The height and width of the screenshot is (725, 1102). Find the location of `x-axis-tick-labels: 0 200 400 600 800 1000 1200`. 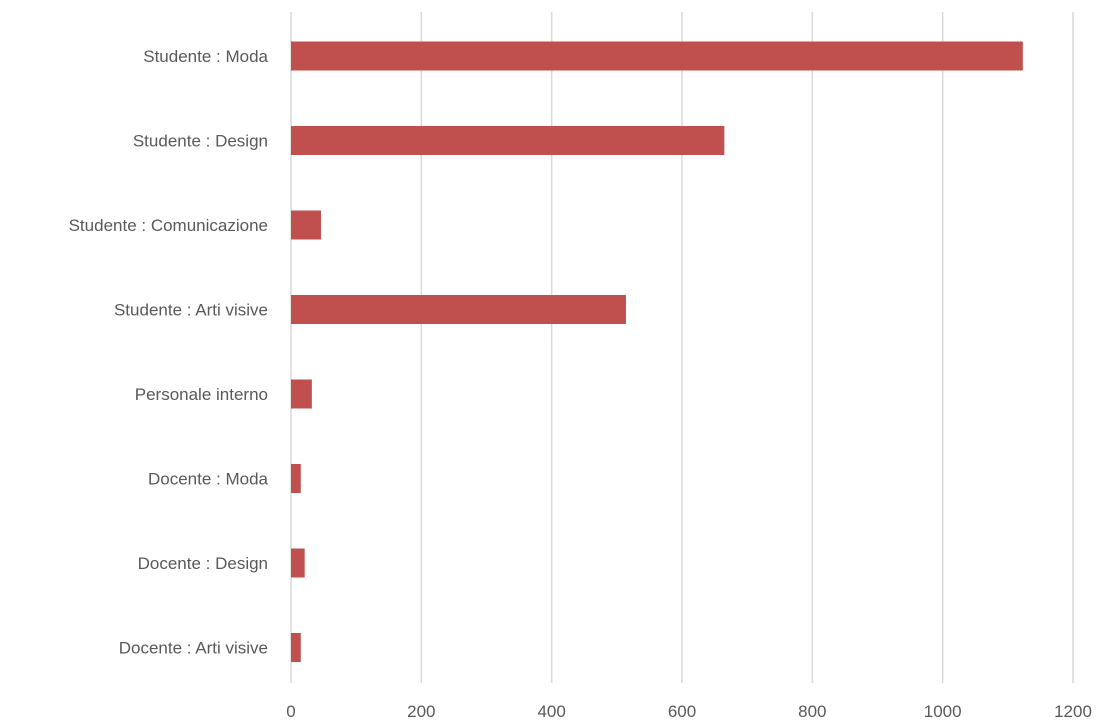

x-axis-tick-labels: 0 200 400 600 800 1000 1200 is located at coordinates (689, 711).